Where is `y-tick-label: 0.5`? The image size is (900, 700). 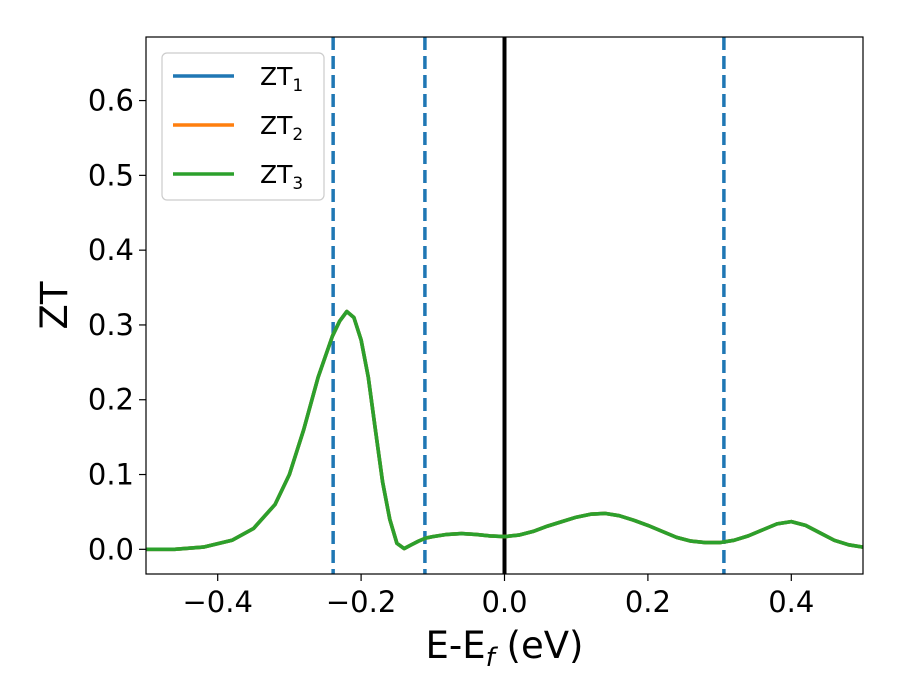 y-tick-label: 0.5 is located at coordinates (111, 175).